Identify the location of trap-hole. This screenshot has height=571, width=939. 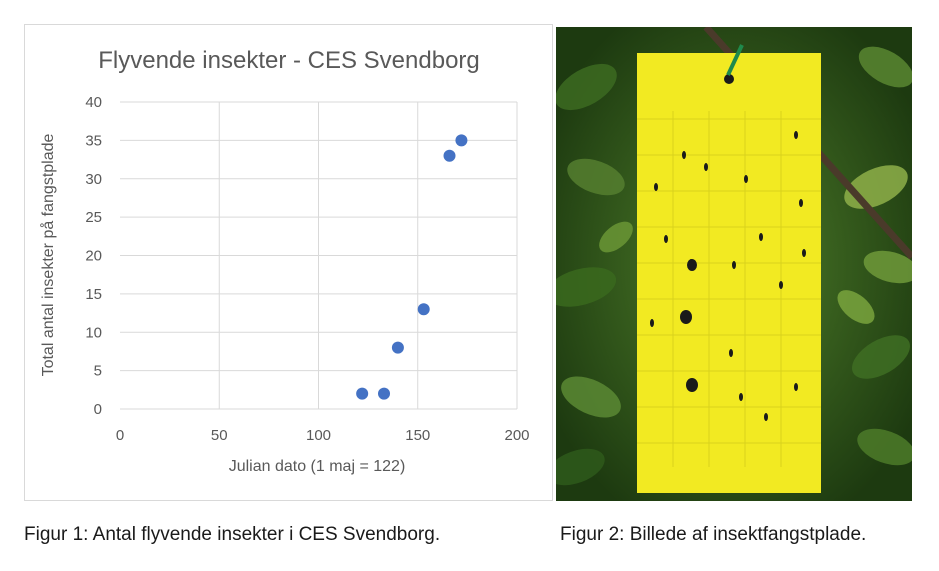
(729, 79).